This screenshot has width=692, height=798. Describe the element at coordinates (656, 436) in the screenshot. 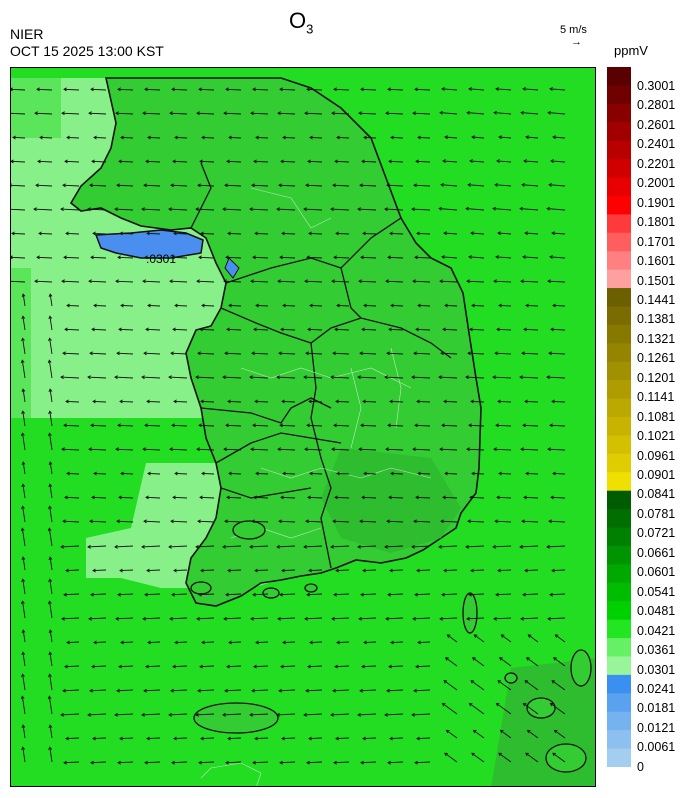

I see `colorbar-label: 0.1021` at that location.